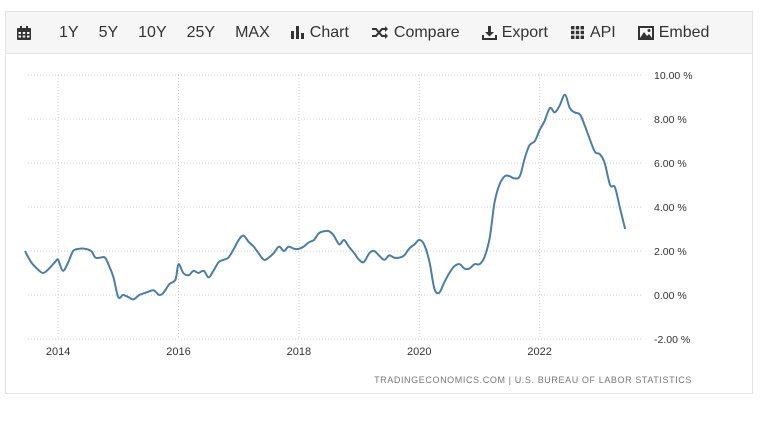  I want to click on range-5y-button: 5Y, so click(108, 32).